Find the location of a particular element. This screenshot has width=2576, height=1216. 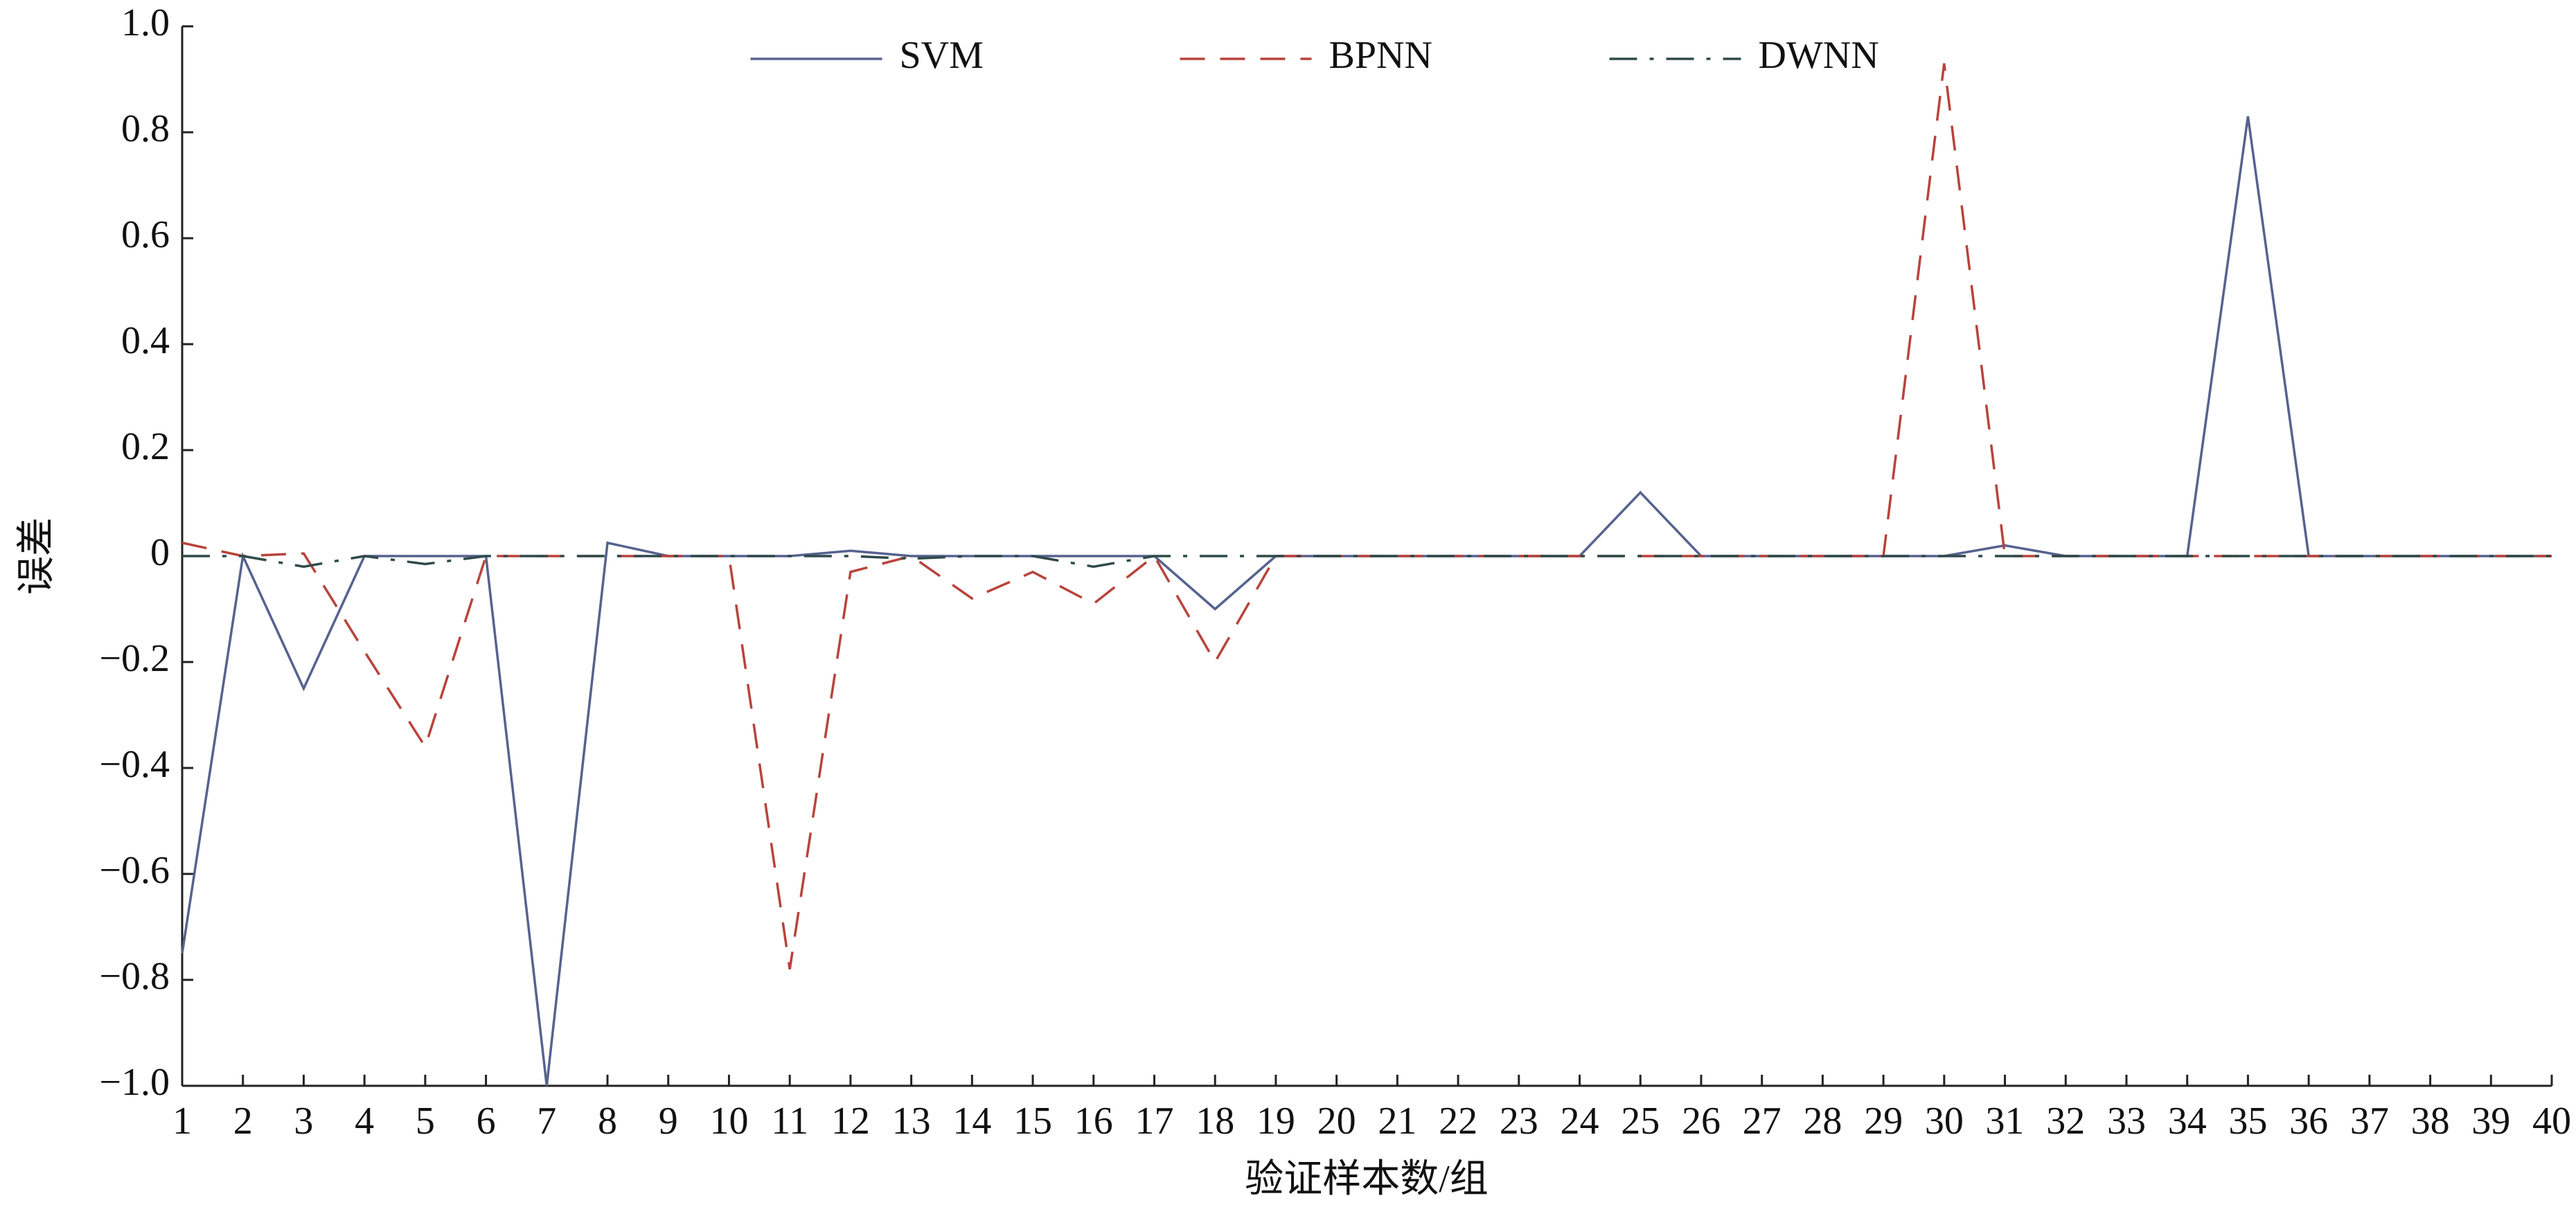

x-tick-label: 24 is located at coordinates (1580, 1121).